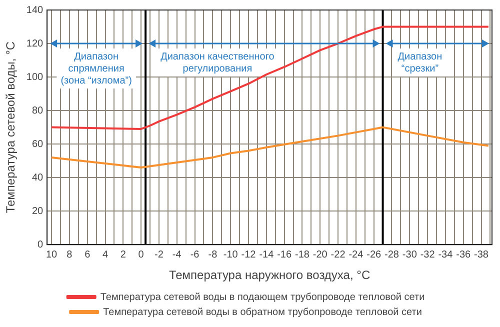  Describe the element at coordinates (38, 144) in the screenshot. I see `y-tick-label: 60` at that location.